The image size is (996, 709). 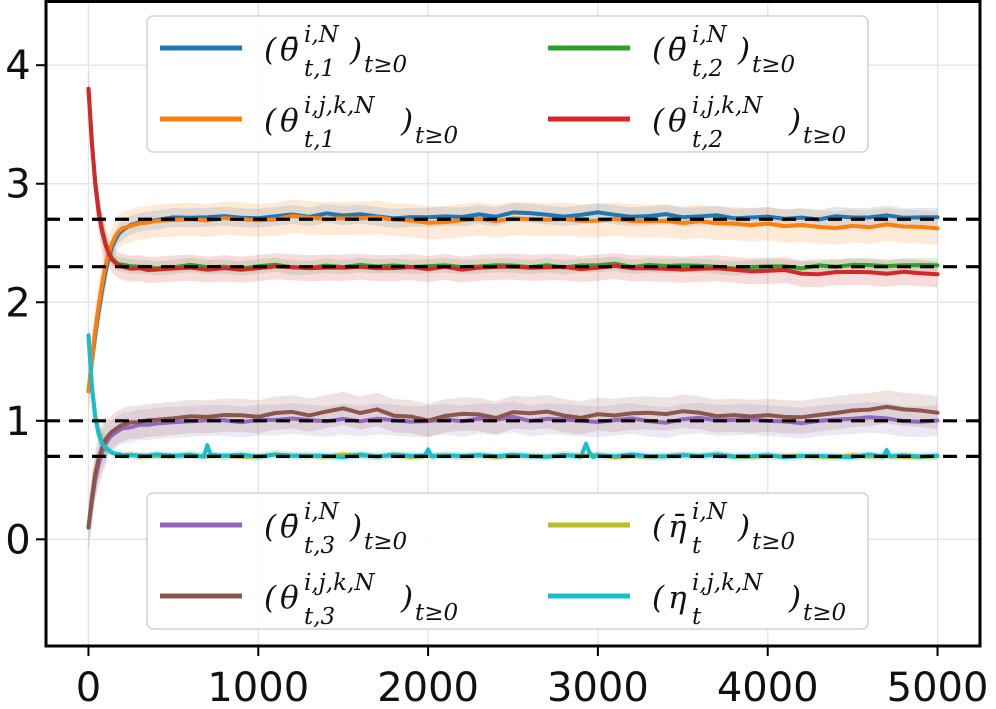 I want to click on x-tick-label-1000: 1000, so click(x=258, y=687).